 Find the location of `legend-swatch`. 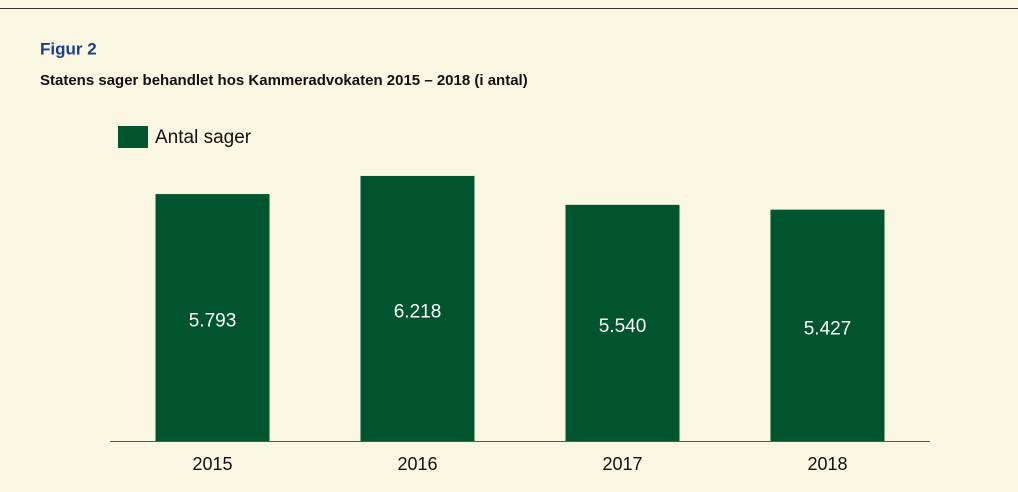

legend-swatch is located at coordinates (133, 137).